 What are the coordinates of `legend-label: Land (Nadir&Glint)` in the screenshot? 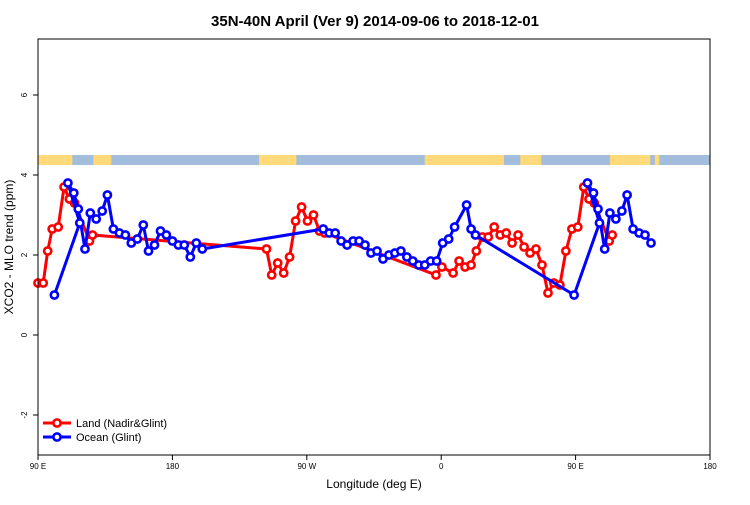 It's located at (121, 424).